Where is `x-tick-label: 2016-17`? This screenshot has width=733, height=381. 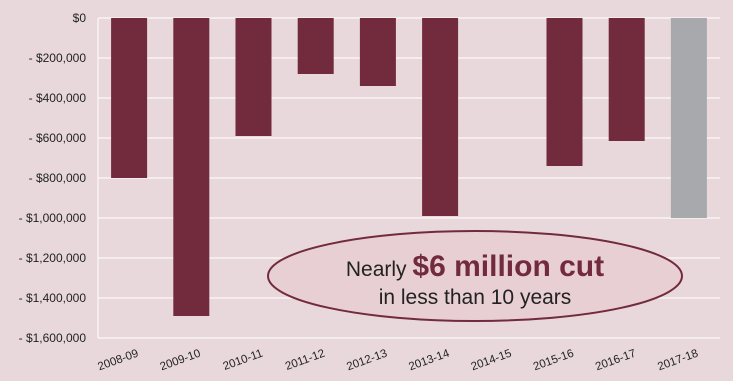 x-tick-label: 2016-17 is located at coordinates (616, 361).